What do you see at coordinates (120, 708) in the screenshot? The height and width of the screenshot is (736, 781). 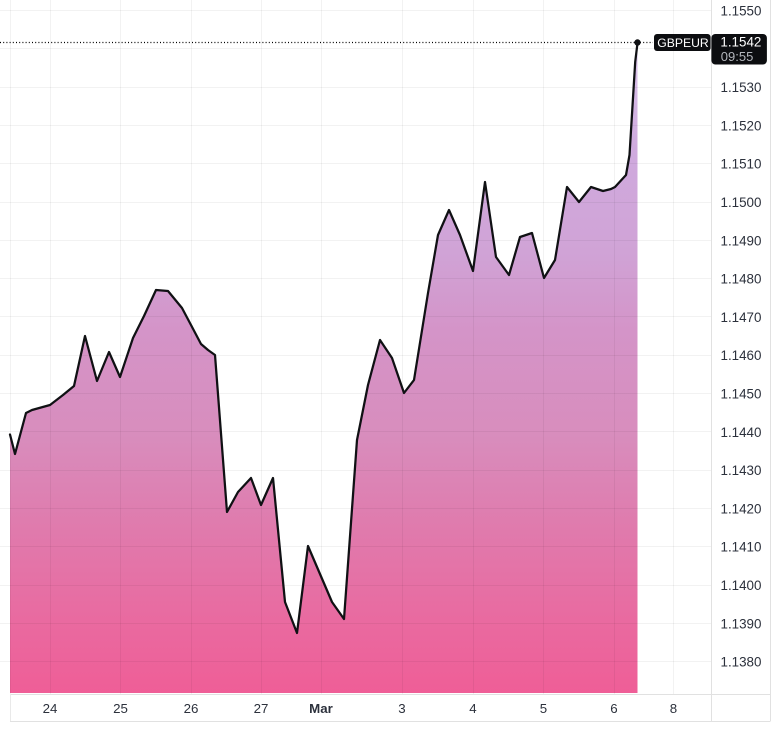 I see `svg-text: 25` at bounding box center [120, 708].